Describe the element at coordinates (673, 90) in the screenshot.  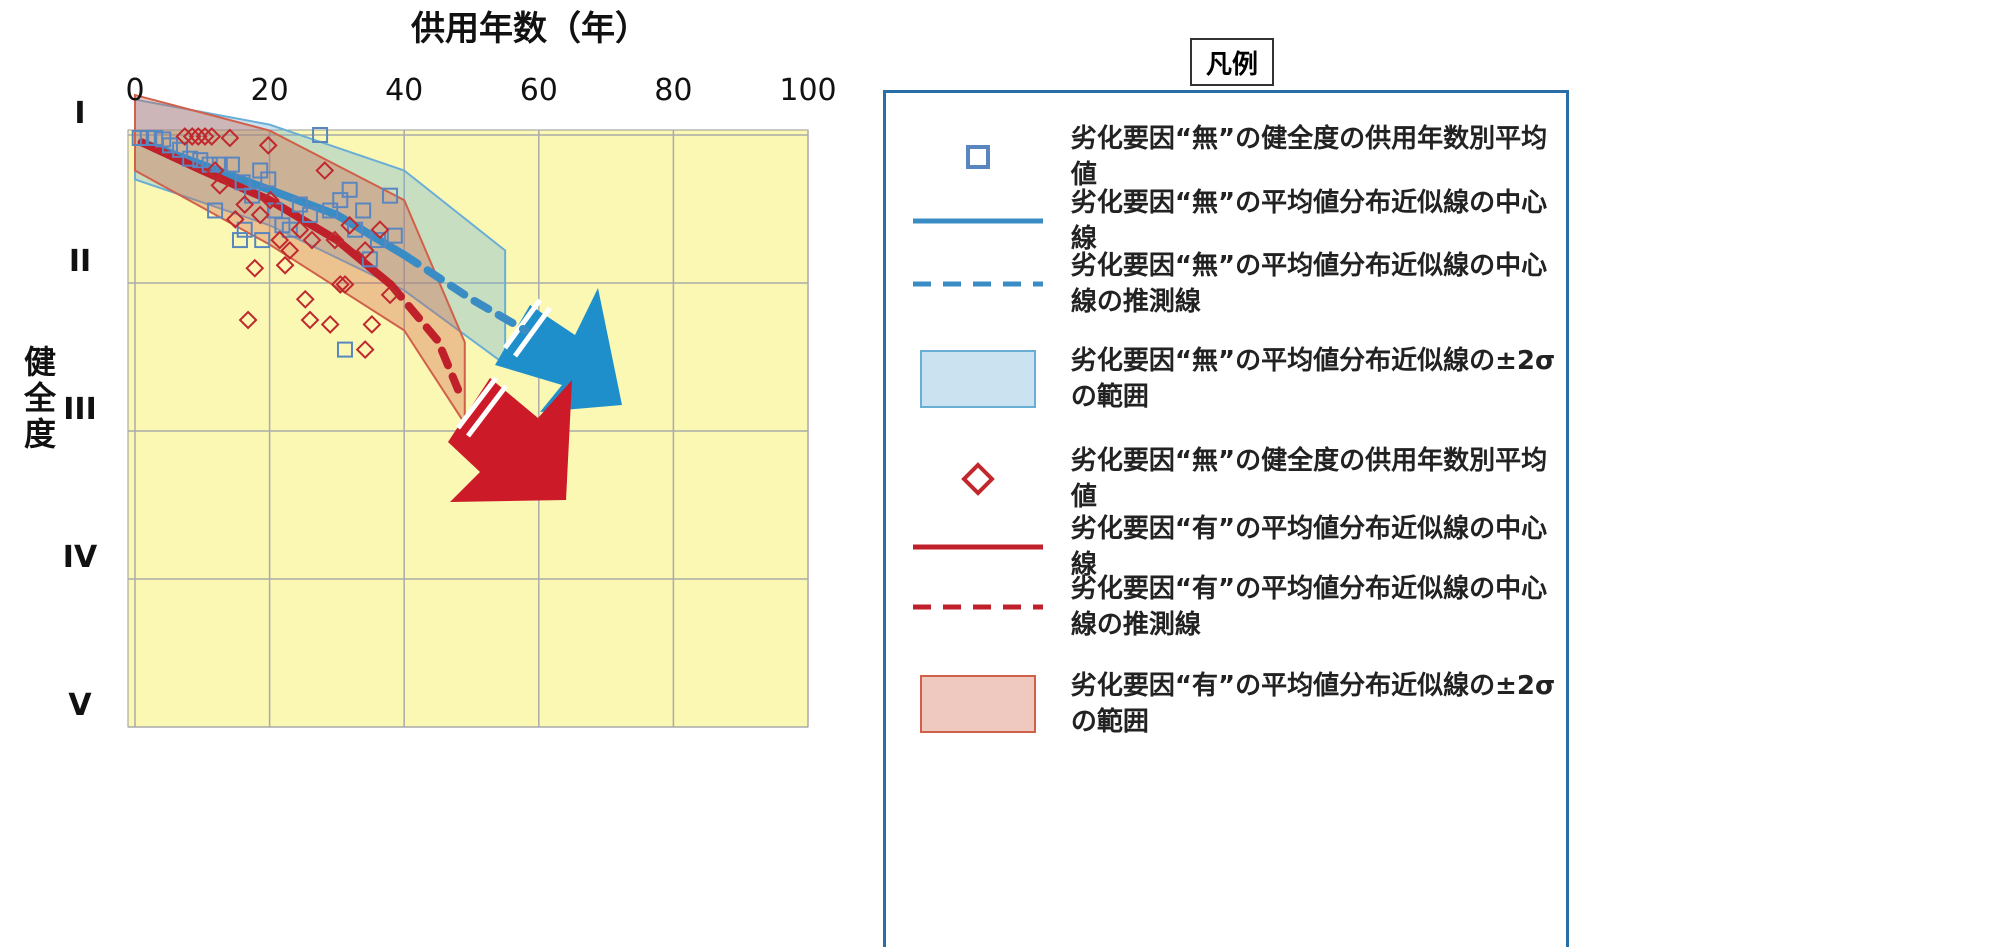
I see `x-tick-label: 80` at that location.